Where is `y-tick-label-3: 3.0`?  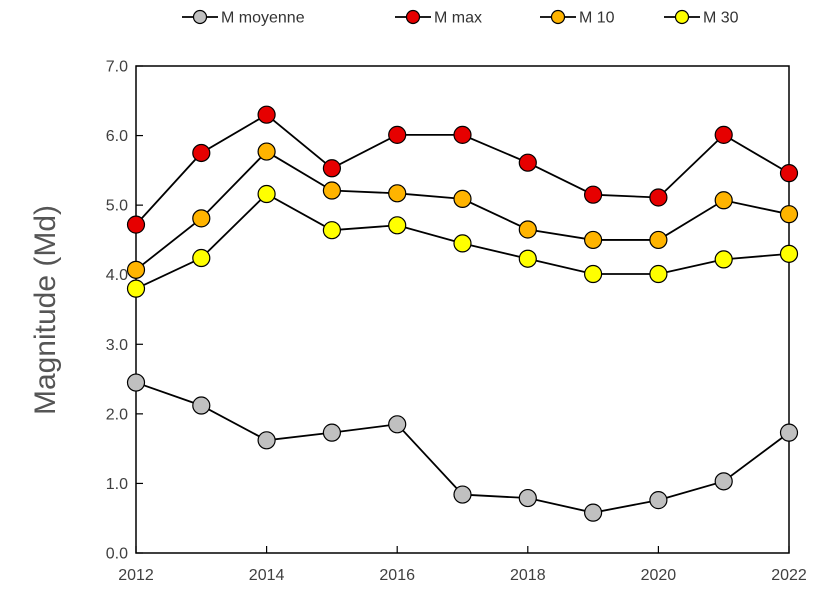 y-tick-label-3: 3.0 is located at coordinates (117, 345).